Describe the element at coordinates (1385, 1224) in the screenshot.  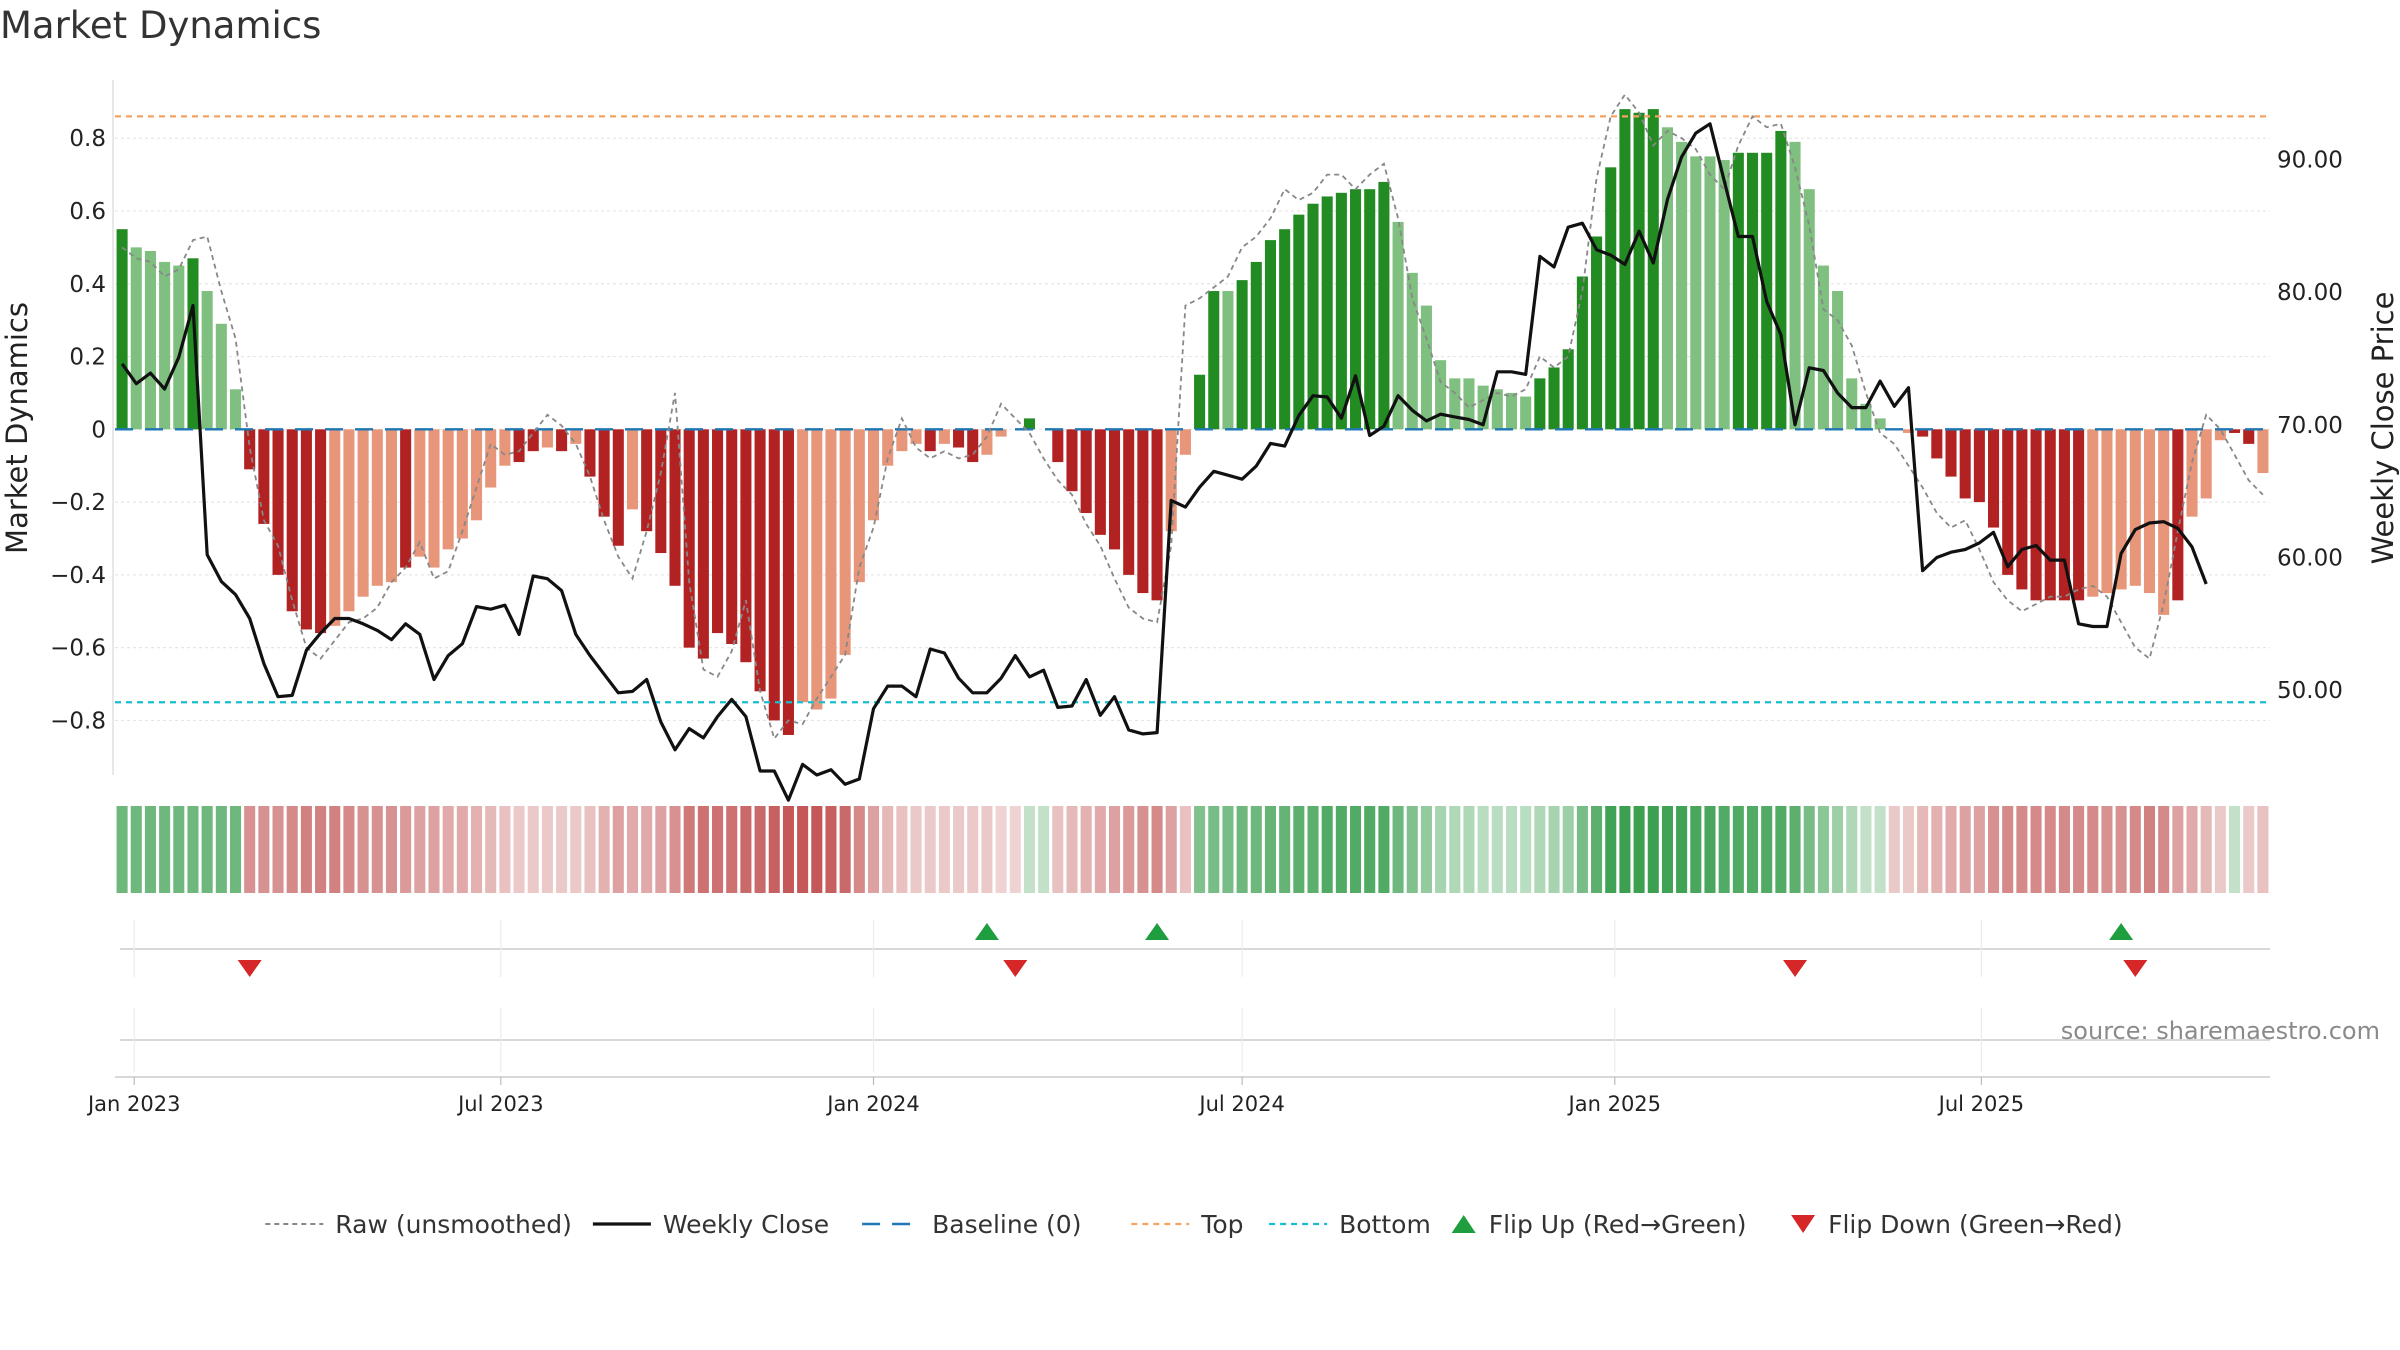
I see `legend-label: Bottom` at that location.